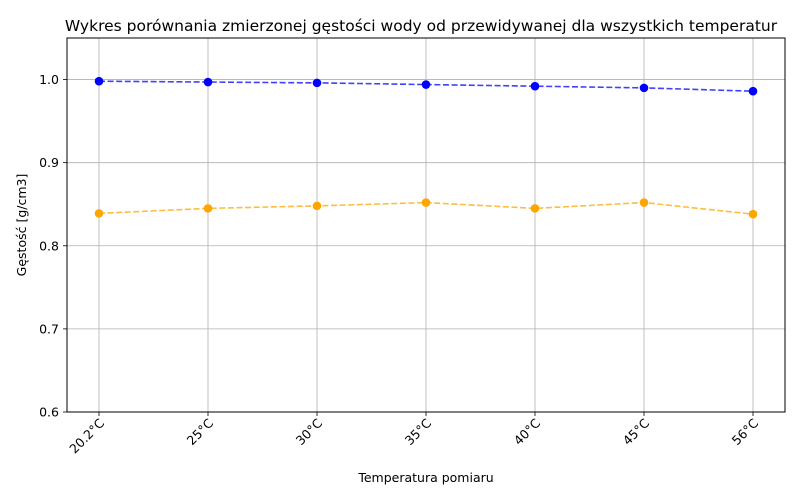  What do you see at coordinates (200, 431) in the screenshot?
I see `x-tick-label: 25°C` at bounding box center [200, 431].